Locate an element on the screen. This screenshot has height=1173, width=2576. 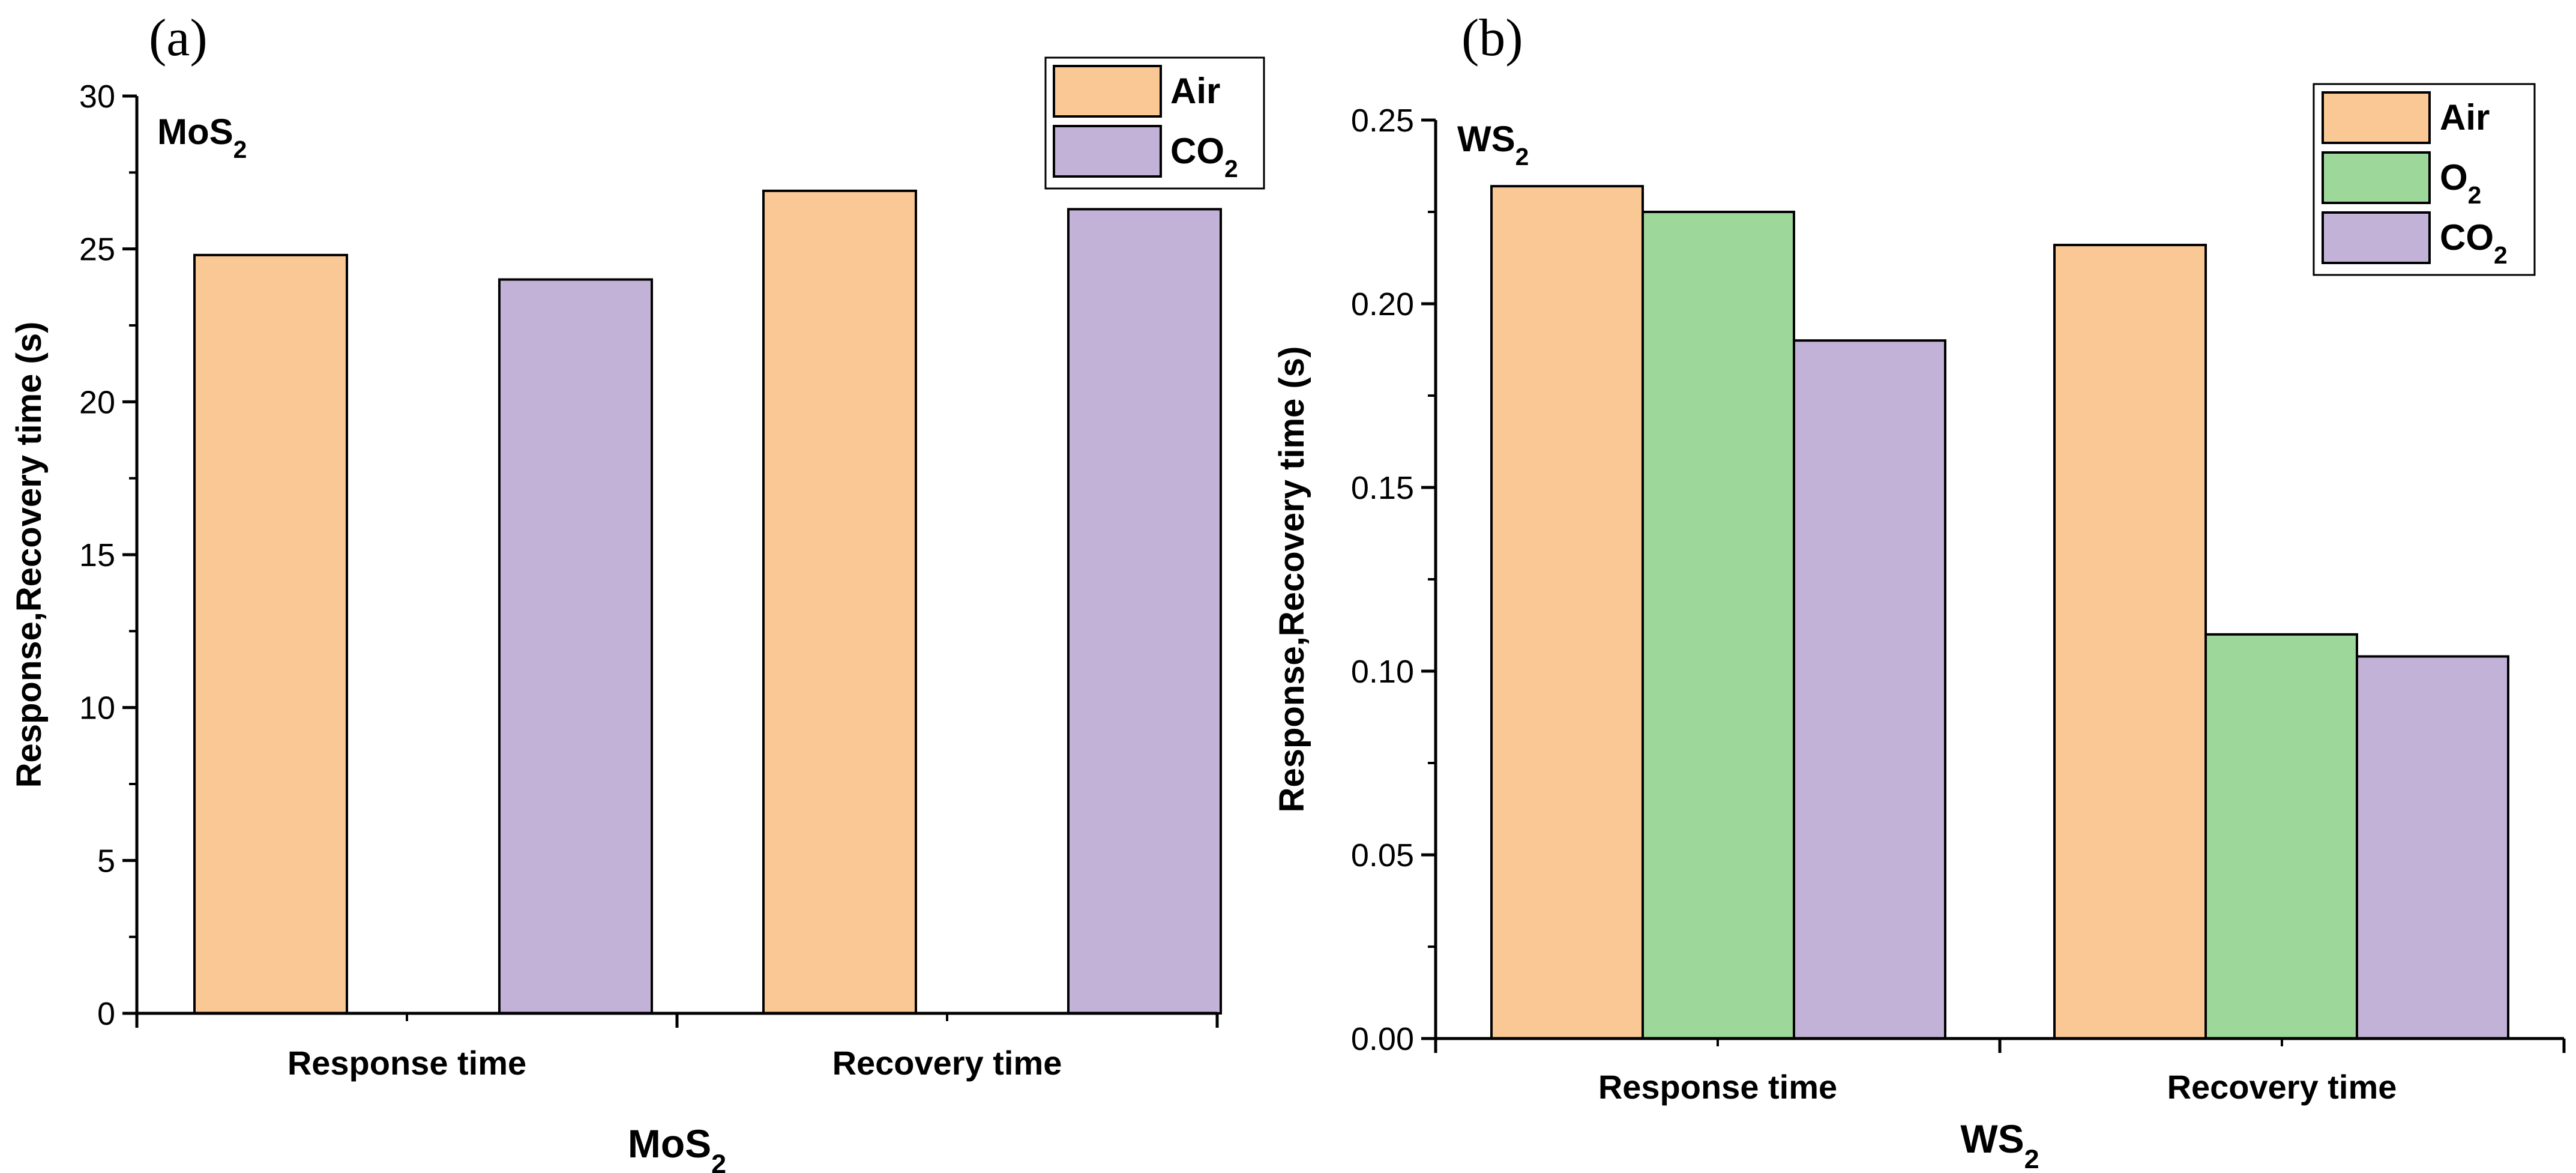
y-tick-label: 0 is located at coordinates (106, 1014).